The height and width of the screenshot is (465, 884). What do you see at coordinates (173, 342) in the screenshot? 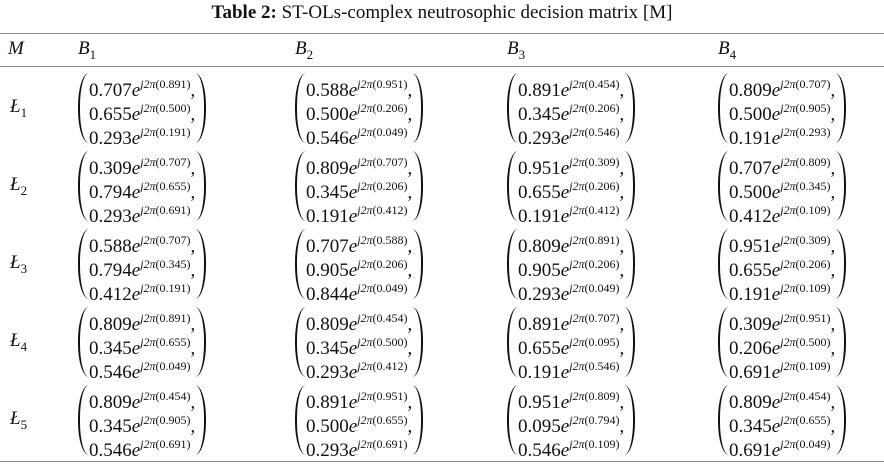
I see `phase: (0.655)` at bounding box center [173, 342].